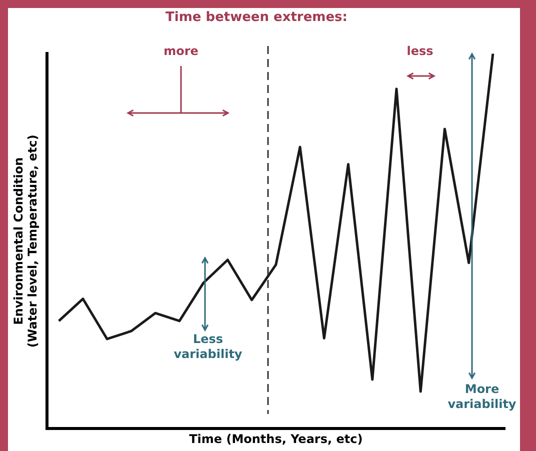 This screenshot has width=536, height=451. What do you see at coordinates (420, 51) in the screenshot?
I see `annotation: less` at bounding box center [420, 51].